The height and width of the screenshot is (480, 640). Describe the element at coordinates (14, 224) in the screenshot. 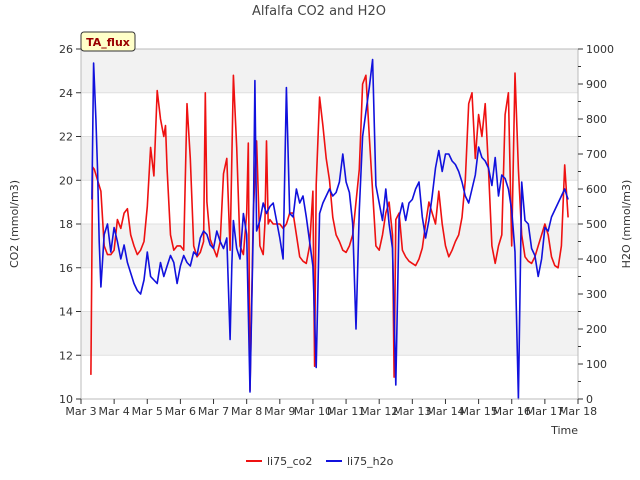

I see `y-axis-left-label: CO2 (mmol/m3)` at that location.